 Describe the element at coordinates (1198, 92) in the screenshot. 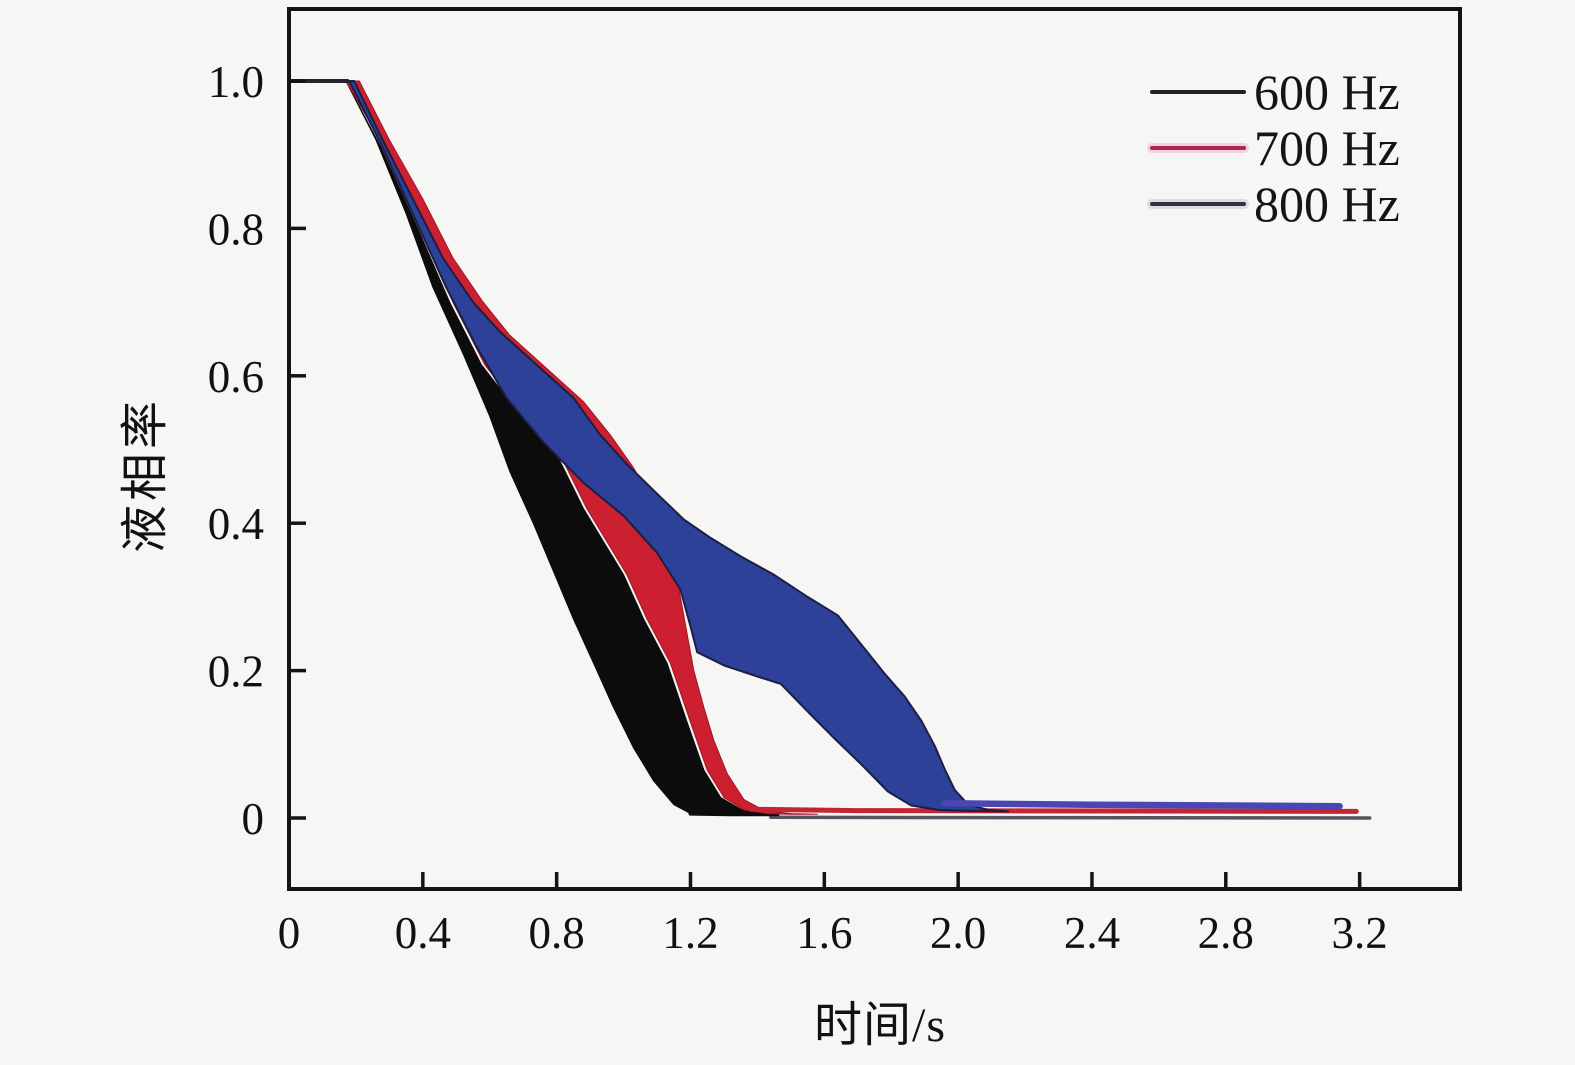

I see `legend-line-600hz-icon` at that location.